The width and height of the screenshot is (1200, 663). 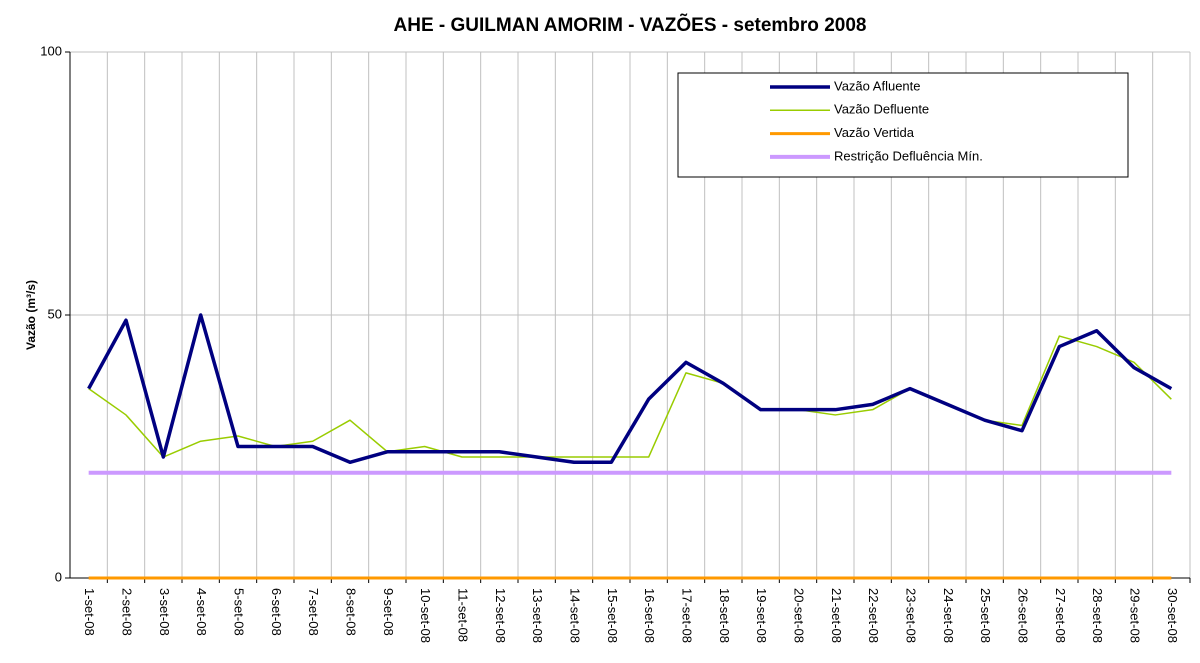 I want to click on x-tick-label: 13-set-08, so click(x=537, y=615).